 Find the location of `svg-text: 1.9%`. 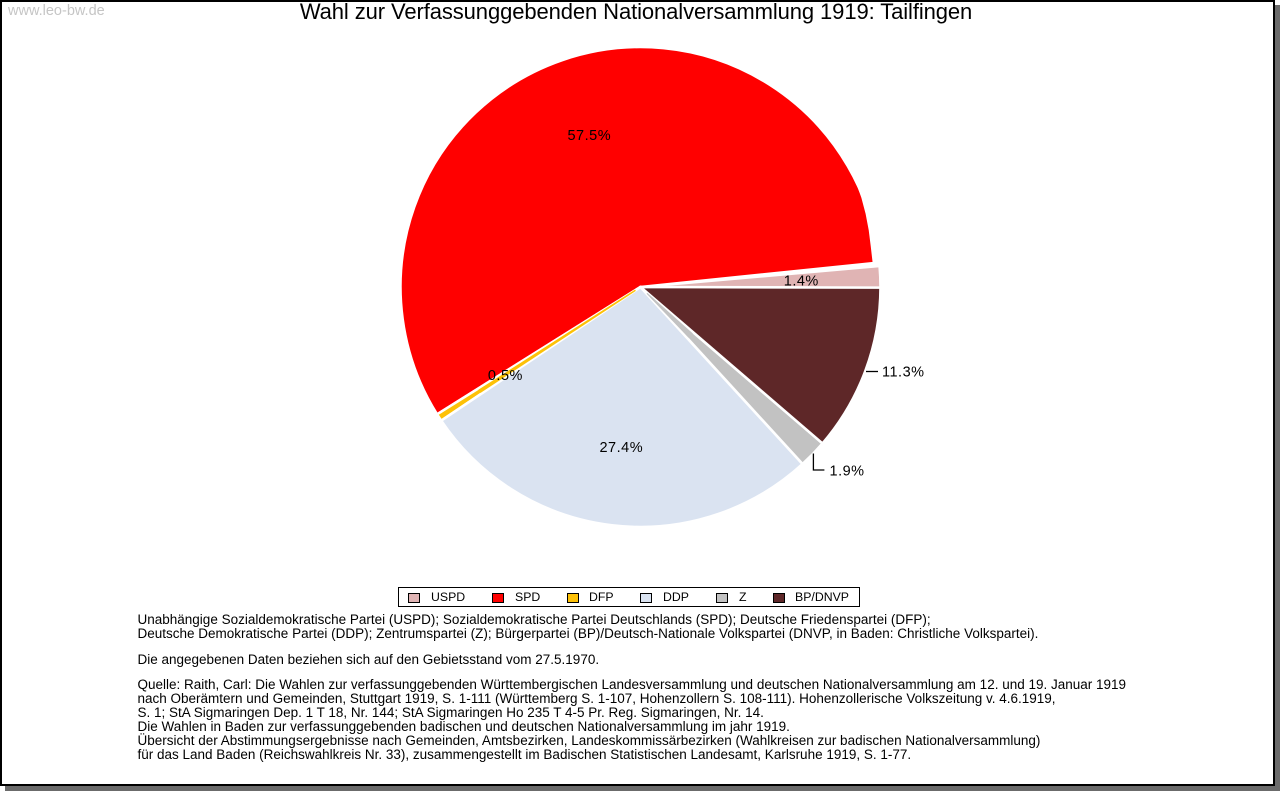

svg-text: 1.9% is located at coordinates (847, 472).